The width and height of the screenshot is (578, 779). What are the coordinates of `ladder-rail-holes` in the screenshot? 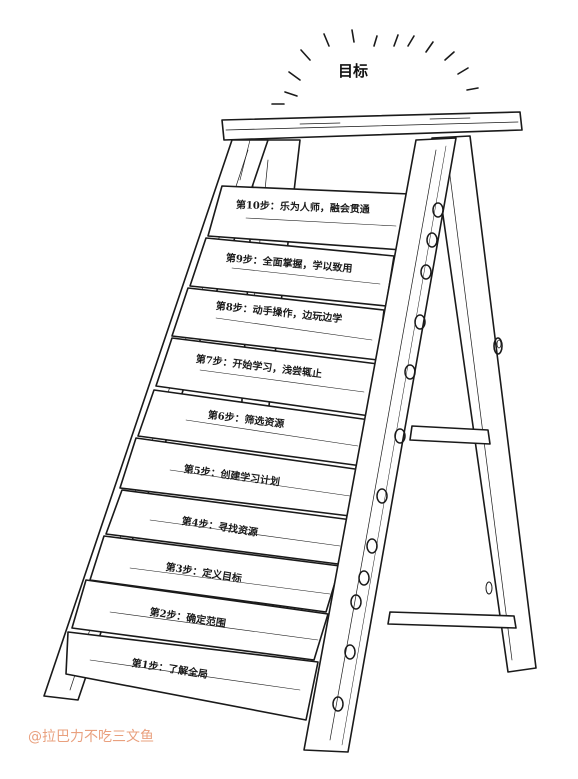 It's located at (388, 457).